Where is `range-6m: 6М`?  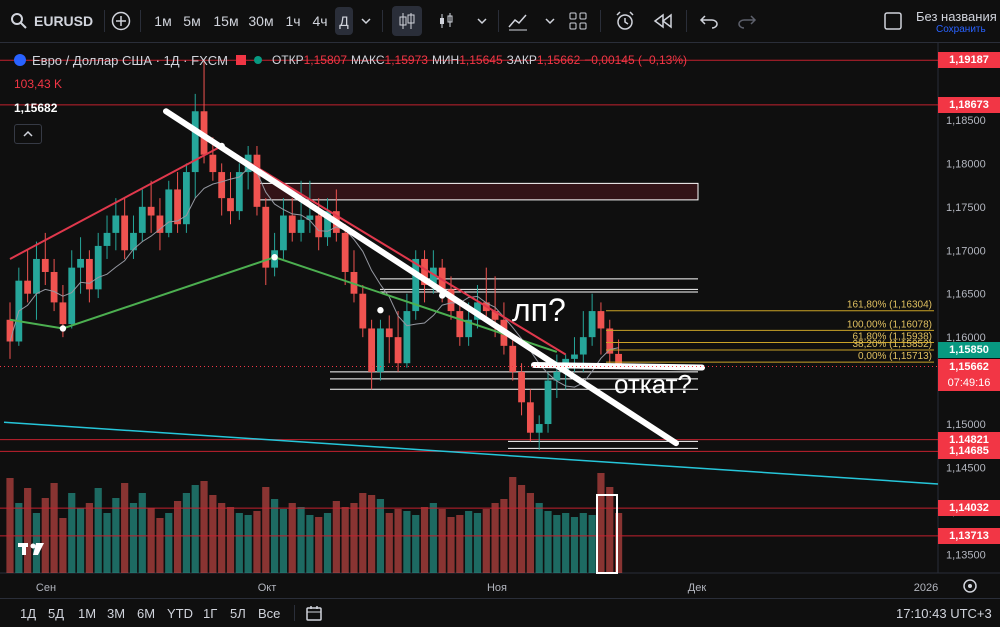
range-6m: 6М is located at coordinates (146, 613).